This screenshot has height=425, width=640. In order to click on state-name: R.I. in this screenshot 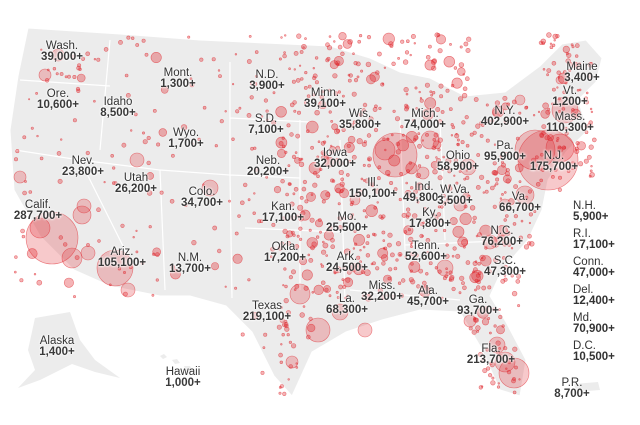, I will do `click(582, 234)`.